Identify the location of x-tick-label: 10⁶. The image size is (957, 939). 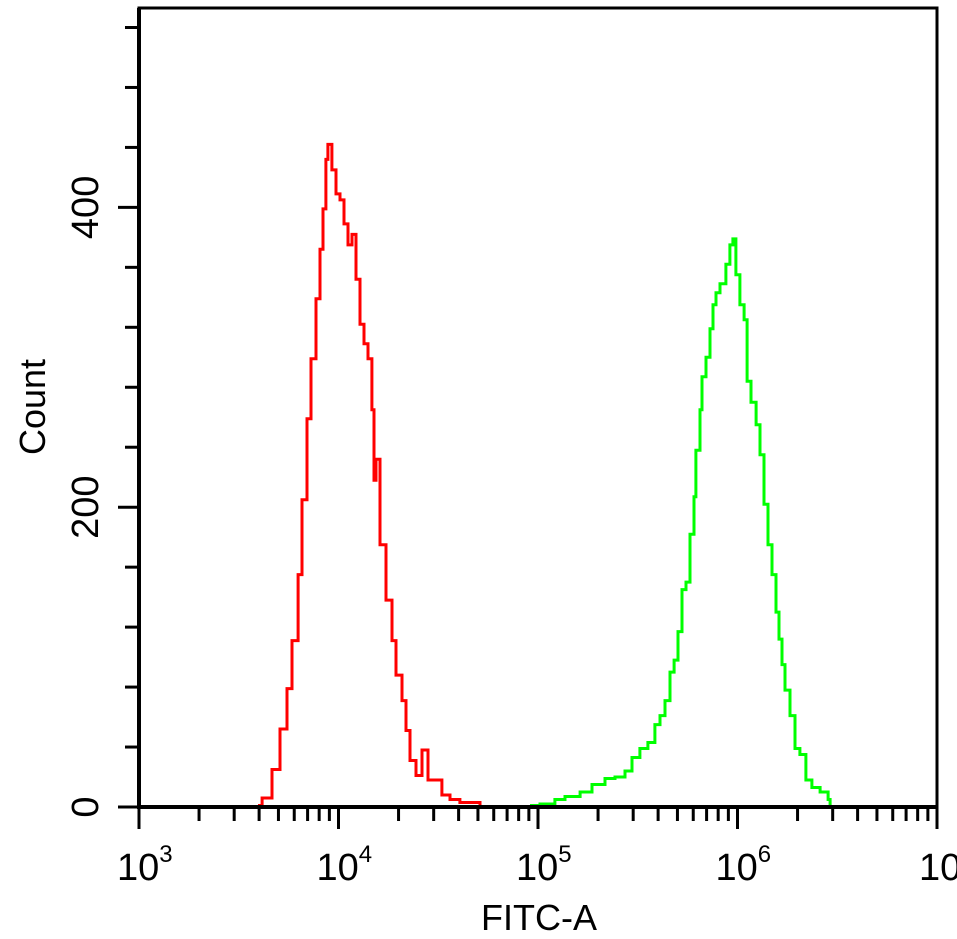
(744, 865).